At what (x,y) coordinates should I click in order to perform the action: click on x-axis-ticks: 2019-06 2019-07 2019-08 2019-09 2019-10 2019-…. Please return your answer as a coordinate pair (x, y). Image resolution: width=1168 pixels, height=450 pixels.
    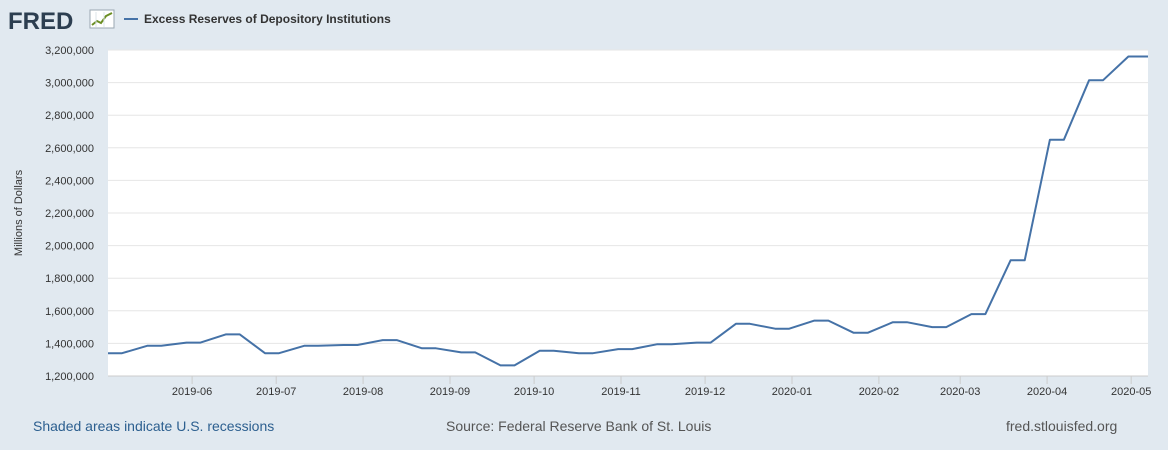
    Looking at the image, I should click on (661, 387).